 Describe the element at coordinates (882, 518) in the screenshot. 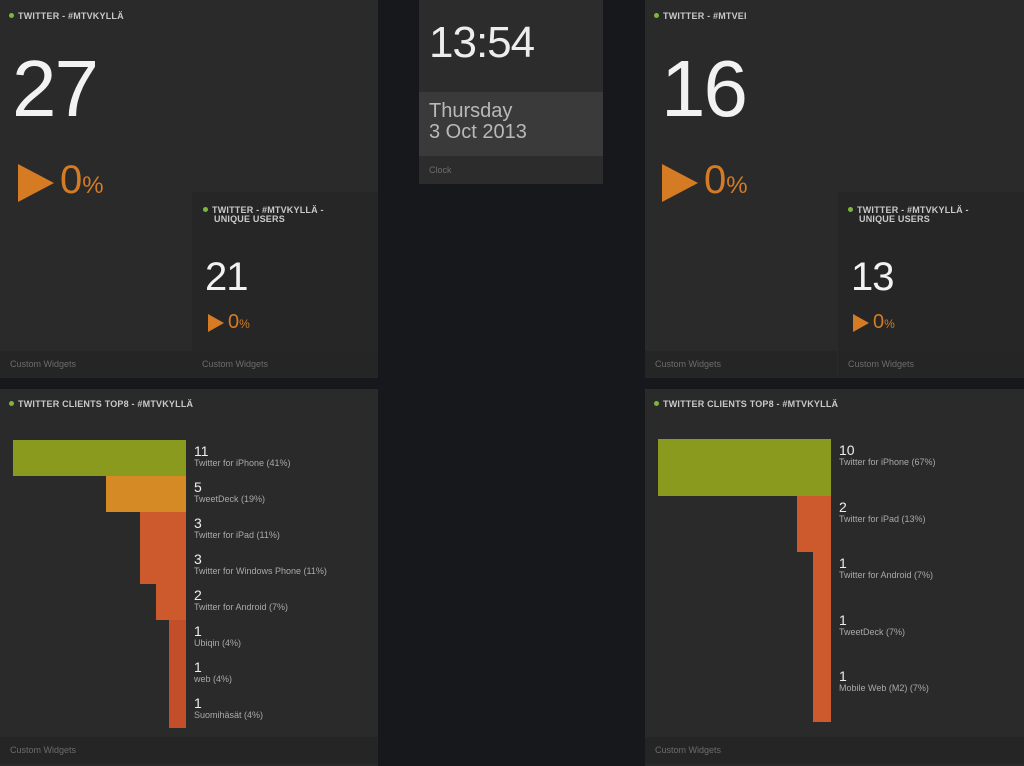

I see `client-name: Twitter for iPad (13%)` at that location.